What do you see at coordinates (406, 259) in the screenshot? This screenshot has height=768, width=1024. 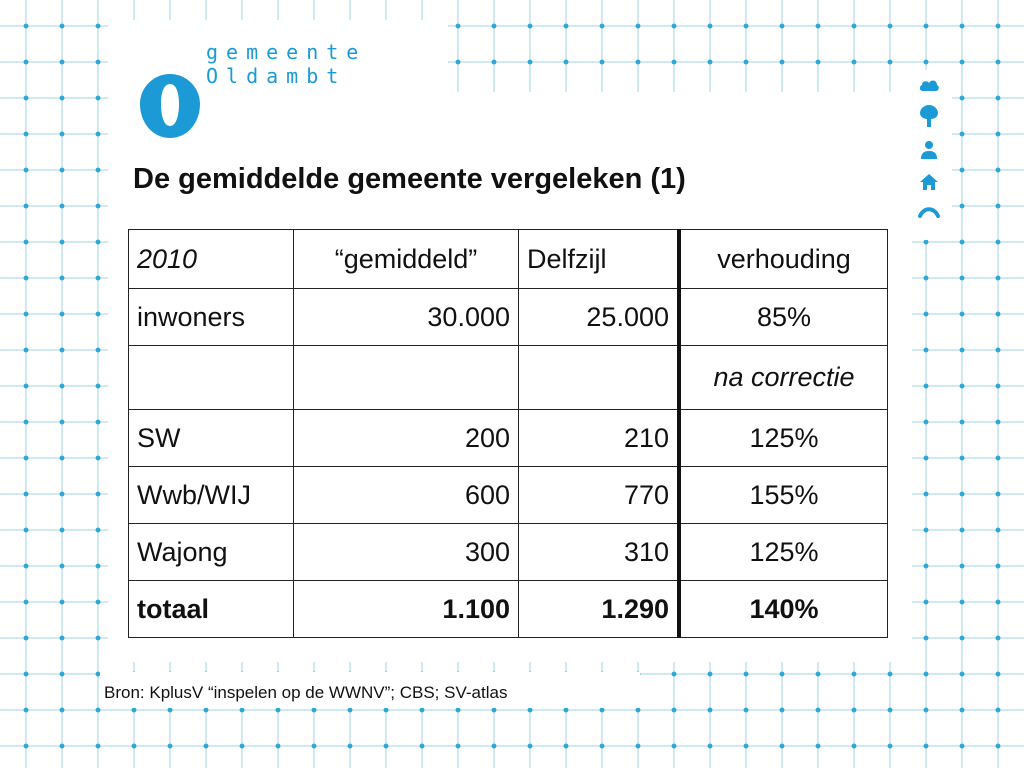 I see `header-gemiddeld: “gemiddeld”` at bounding box center [406, 259].